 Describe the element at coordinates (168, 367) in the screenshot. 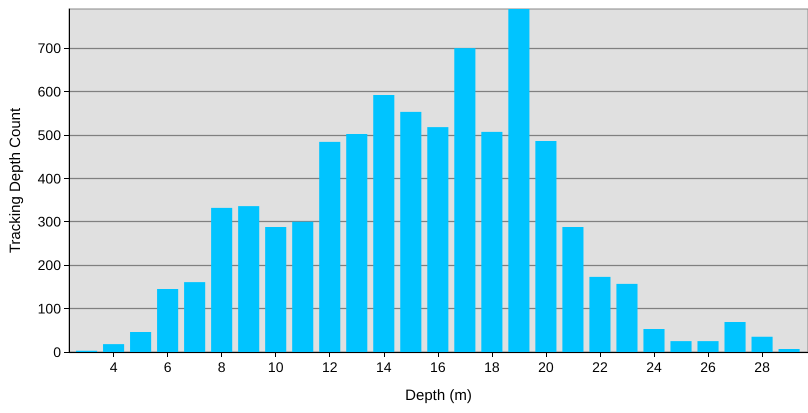

I see `x-tick-label: 6` at that location.